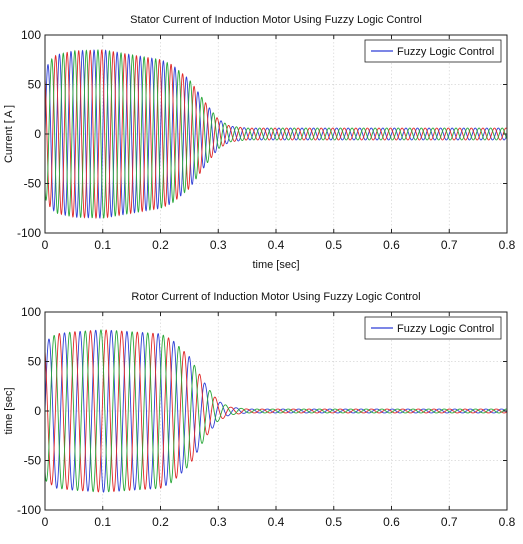  What do you see at coordinates (218, 245) in the screenshot?
I see `chart1-x-tick-label: 0.3` at bounding box center [218, 245].